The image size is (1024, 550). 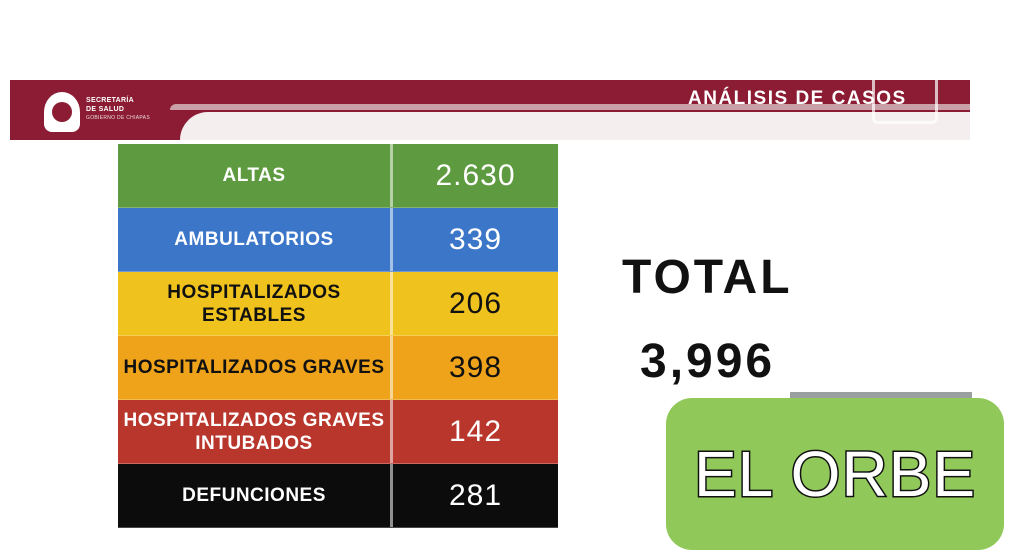 I want to click on watermark-text: EL ORBE, so click(x=834, y=474).